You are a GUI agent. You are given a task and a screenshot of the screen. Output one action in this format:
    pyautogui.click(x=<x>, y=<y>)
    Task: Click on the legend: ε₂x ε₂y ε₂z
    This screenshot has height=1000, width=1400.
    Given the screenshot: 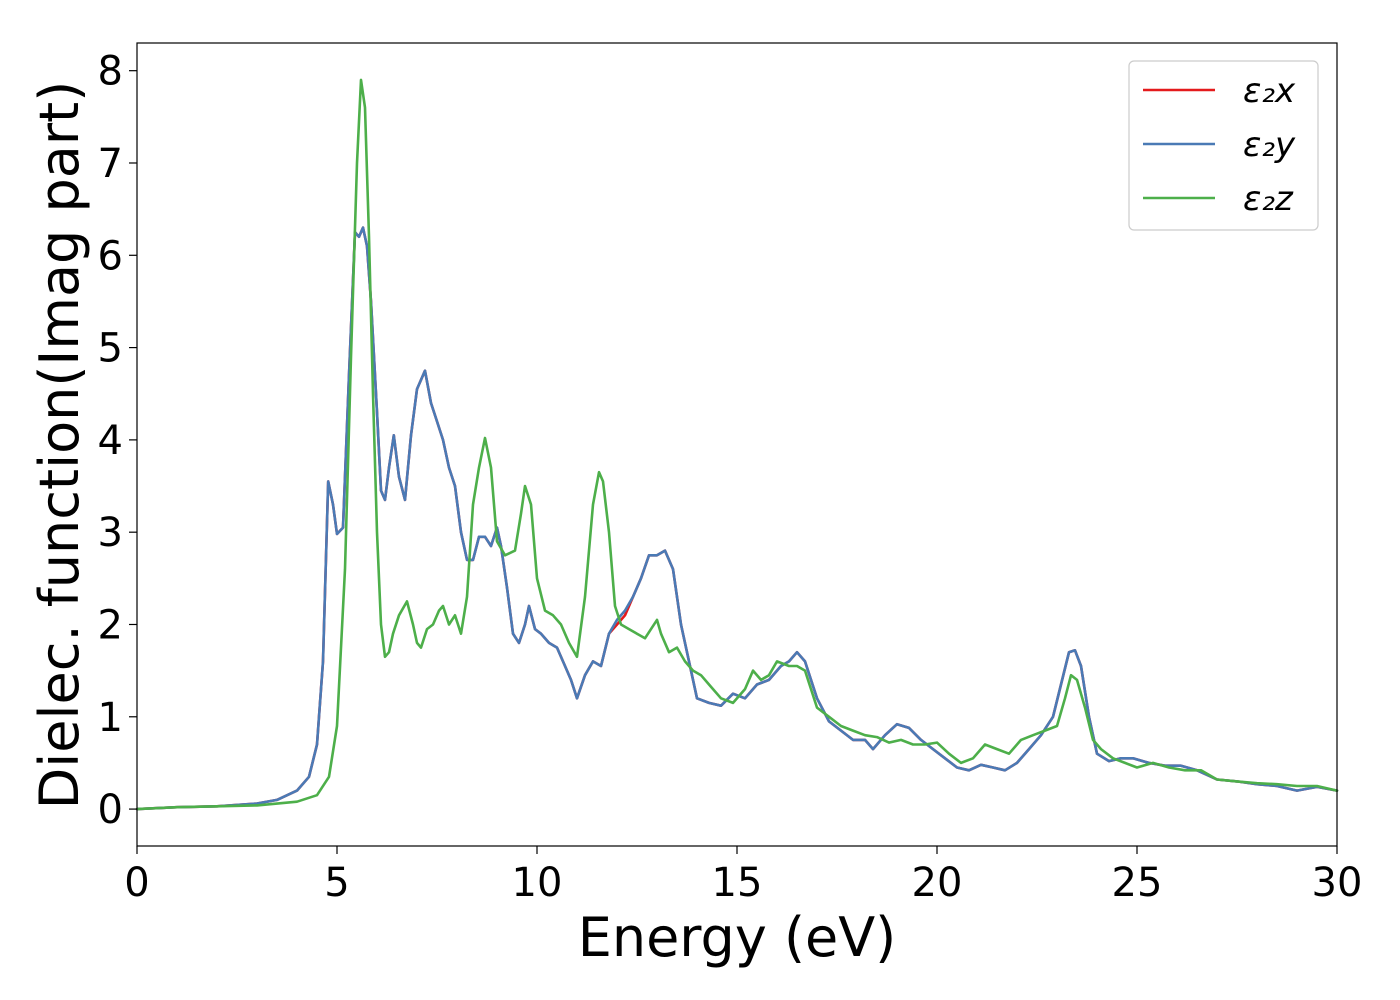 What is the action you would take?
    pyautogui.click(x=1223, y=145)
    